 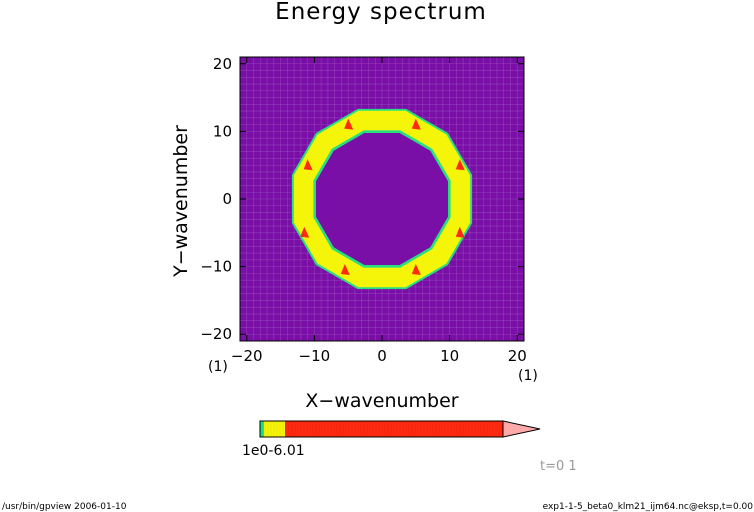 I want to click on y-tick-label: 10, so click(x=222, y=131).